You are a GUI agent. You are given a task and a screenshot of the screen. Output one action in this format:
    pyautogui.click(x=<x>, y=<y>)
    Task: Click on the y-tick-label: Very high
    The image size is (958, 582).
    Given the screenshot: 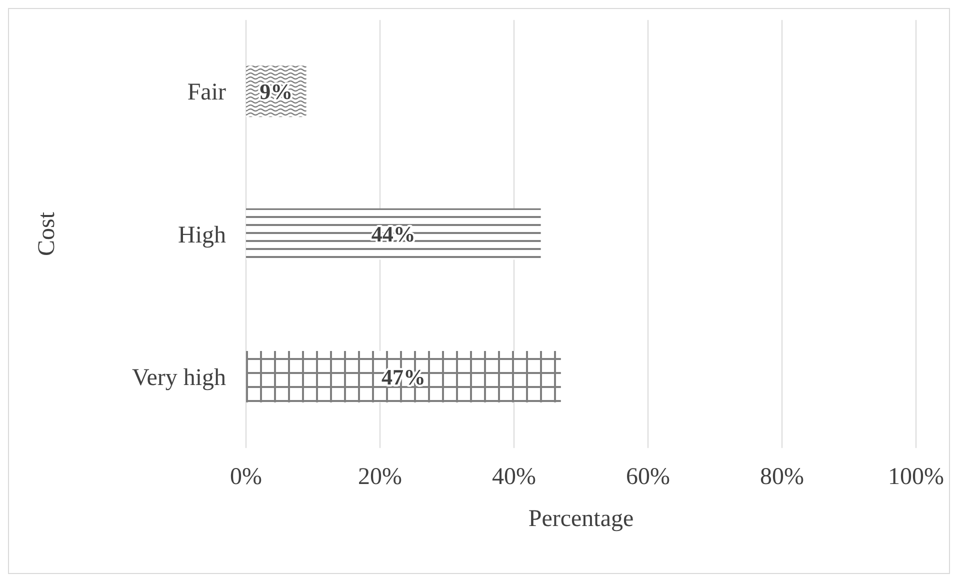 What is the action you would take?
    pyautogui.click(x=179, y=378)
    